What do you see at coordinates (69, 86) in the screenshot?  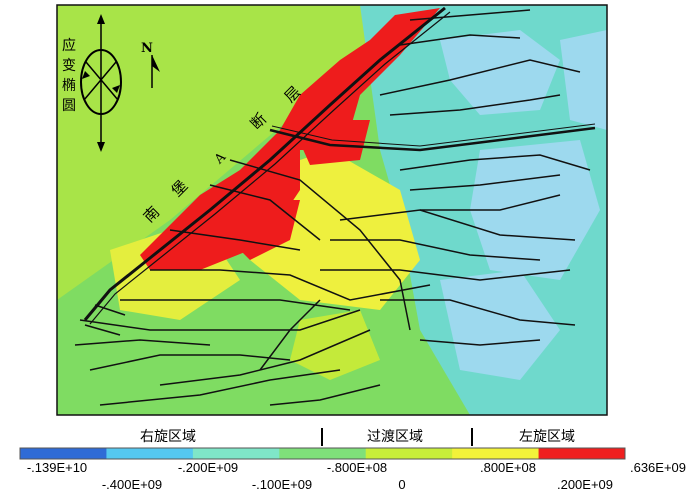 I see `ellipse-label-char: 椭` at bounding box center [69, 86].